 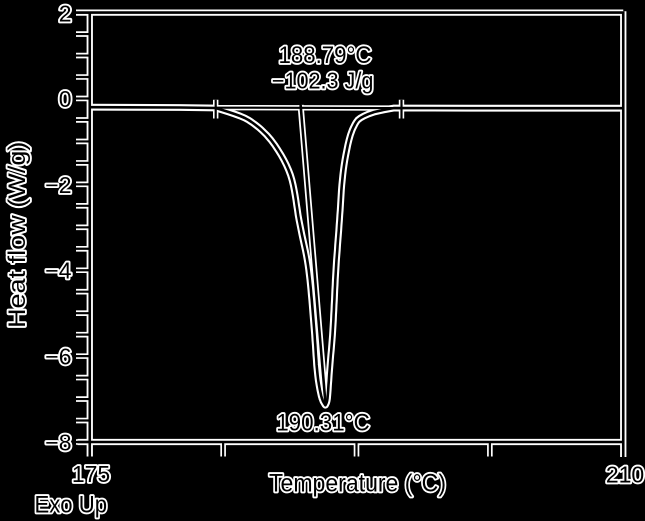 What do you see at coordinates (58, 357) in the screenshot?
I see `svg-text: −6` at bounding box center [58, 357].